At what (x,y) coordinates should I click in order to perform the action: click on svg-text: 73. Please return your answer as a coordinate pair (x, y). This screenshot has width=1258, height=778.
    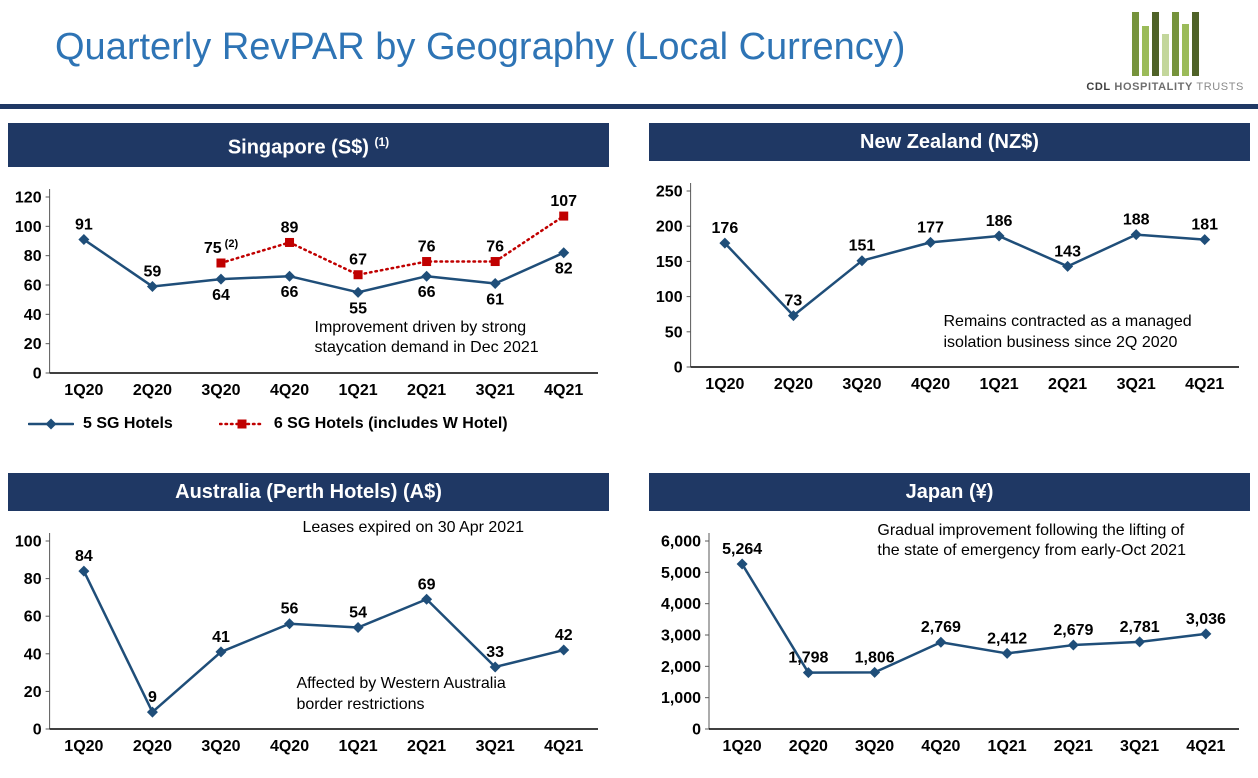
    Looking at the image, I should click on (794, 301).